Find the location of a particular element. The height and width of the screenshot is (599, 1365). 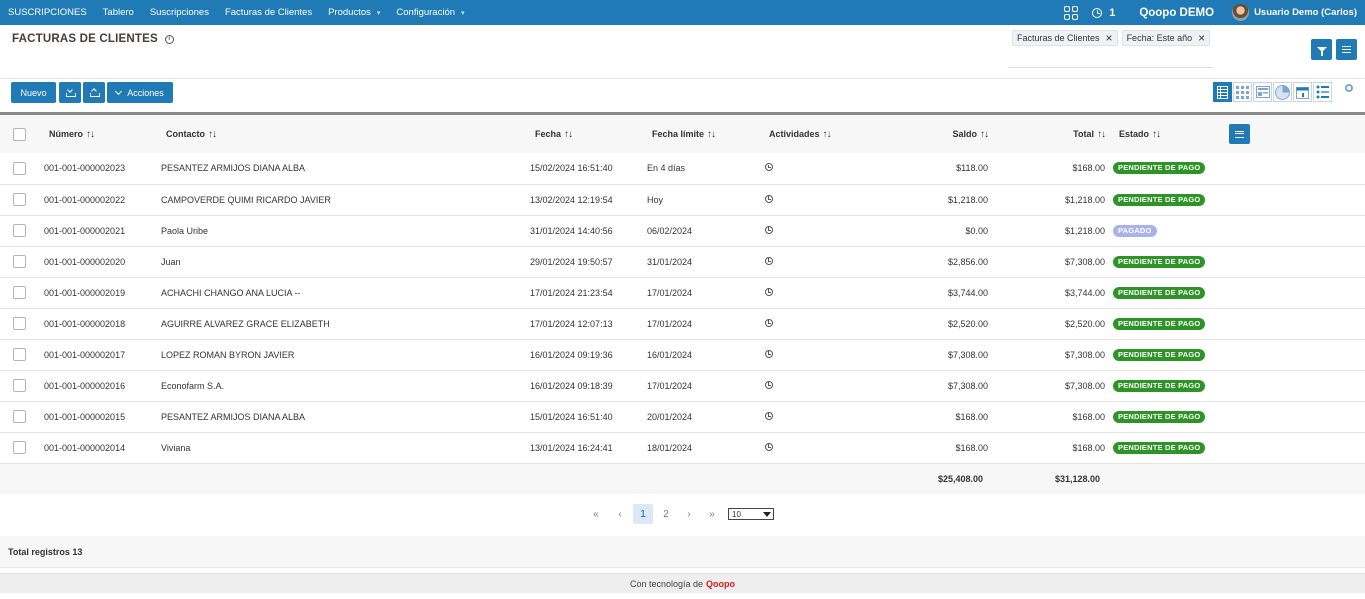

column-fecha-limite: Fecha límite ↑↓ is located at coordinates (684, 134).